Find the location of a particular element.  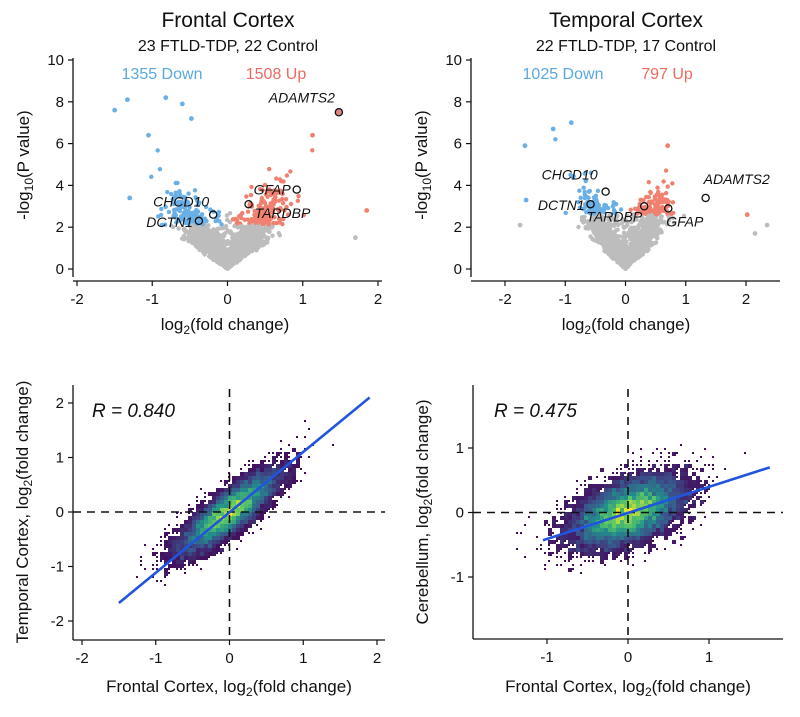

x-tick-label: 2 is located at coordinates (378, 299).